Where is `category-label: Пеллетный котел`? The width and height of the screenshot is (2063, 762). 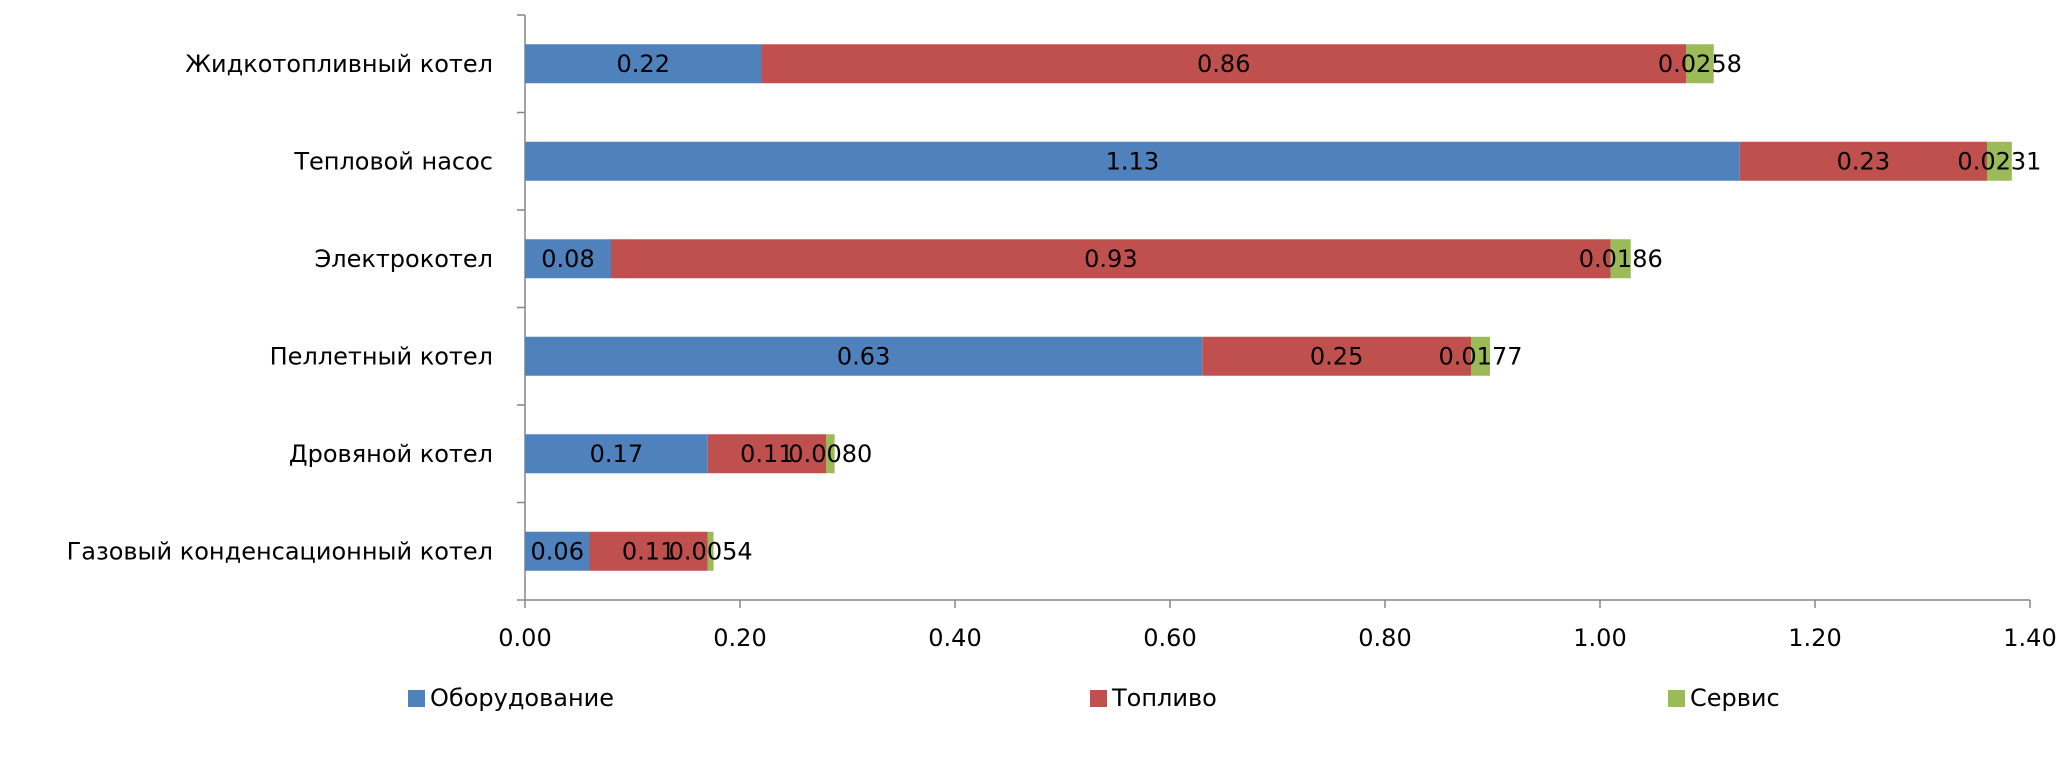 category-label: Пеллетный котел is located at coordinates (381, 356).